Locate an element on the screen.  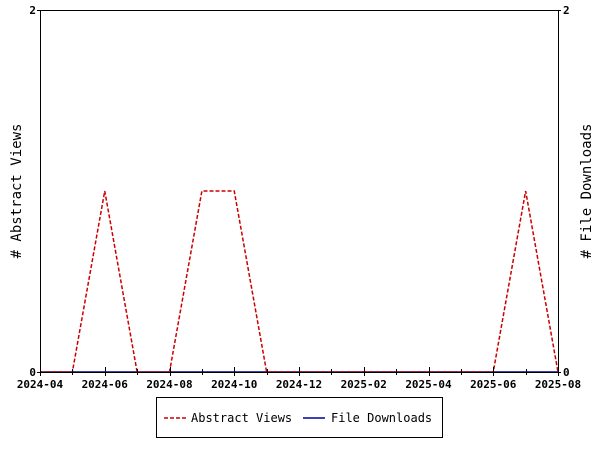
y-tick-label-left: 0 is located at coordinates (32, 372).